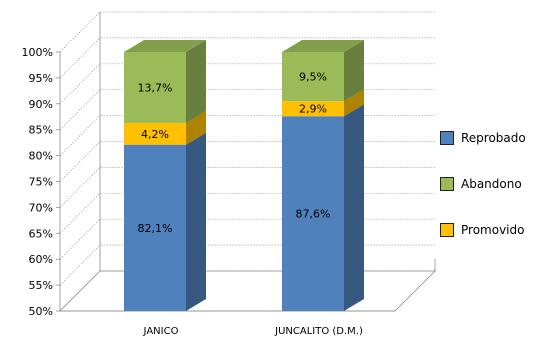 The image size is (542, 339). What do you see at coordinates (41, 311) in the screenshot?
I see `y-tick-label: 50%` at bounding box center [41, 311].